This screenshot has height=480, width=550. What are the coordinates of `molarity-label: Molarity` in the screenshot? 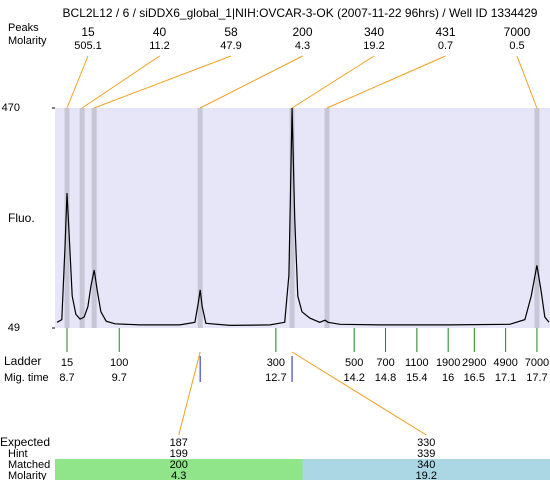 It's located at (27, 41).